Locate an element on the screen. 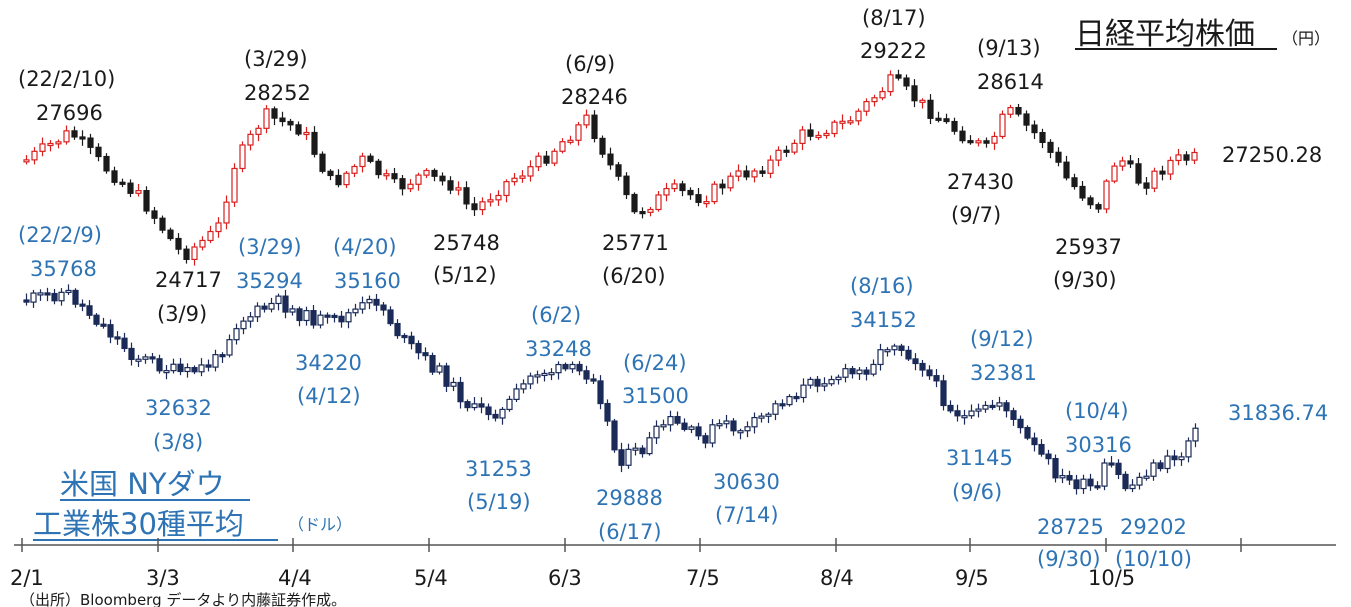 The height and width of the screenshot is (607, 1351). x-tick-label: 4/4 is located at coordinates (295, 578).